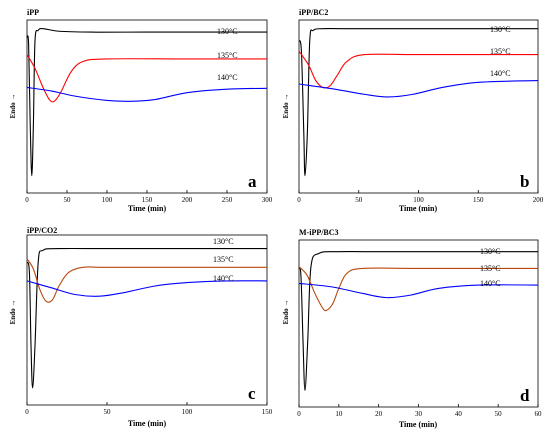  What do you see at coordinates (418, 200) in the screenshot?
I see `panel-b-x-tick-label: 100` at bounding box center [418, 200].